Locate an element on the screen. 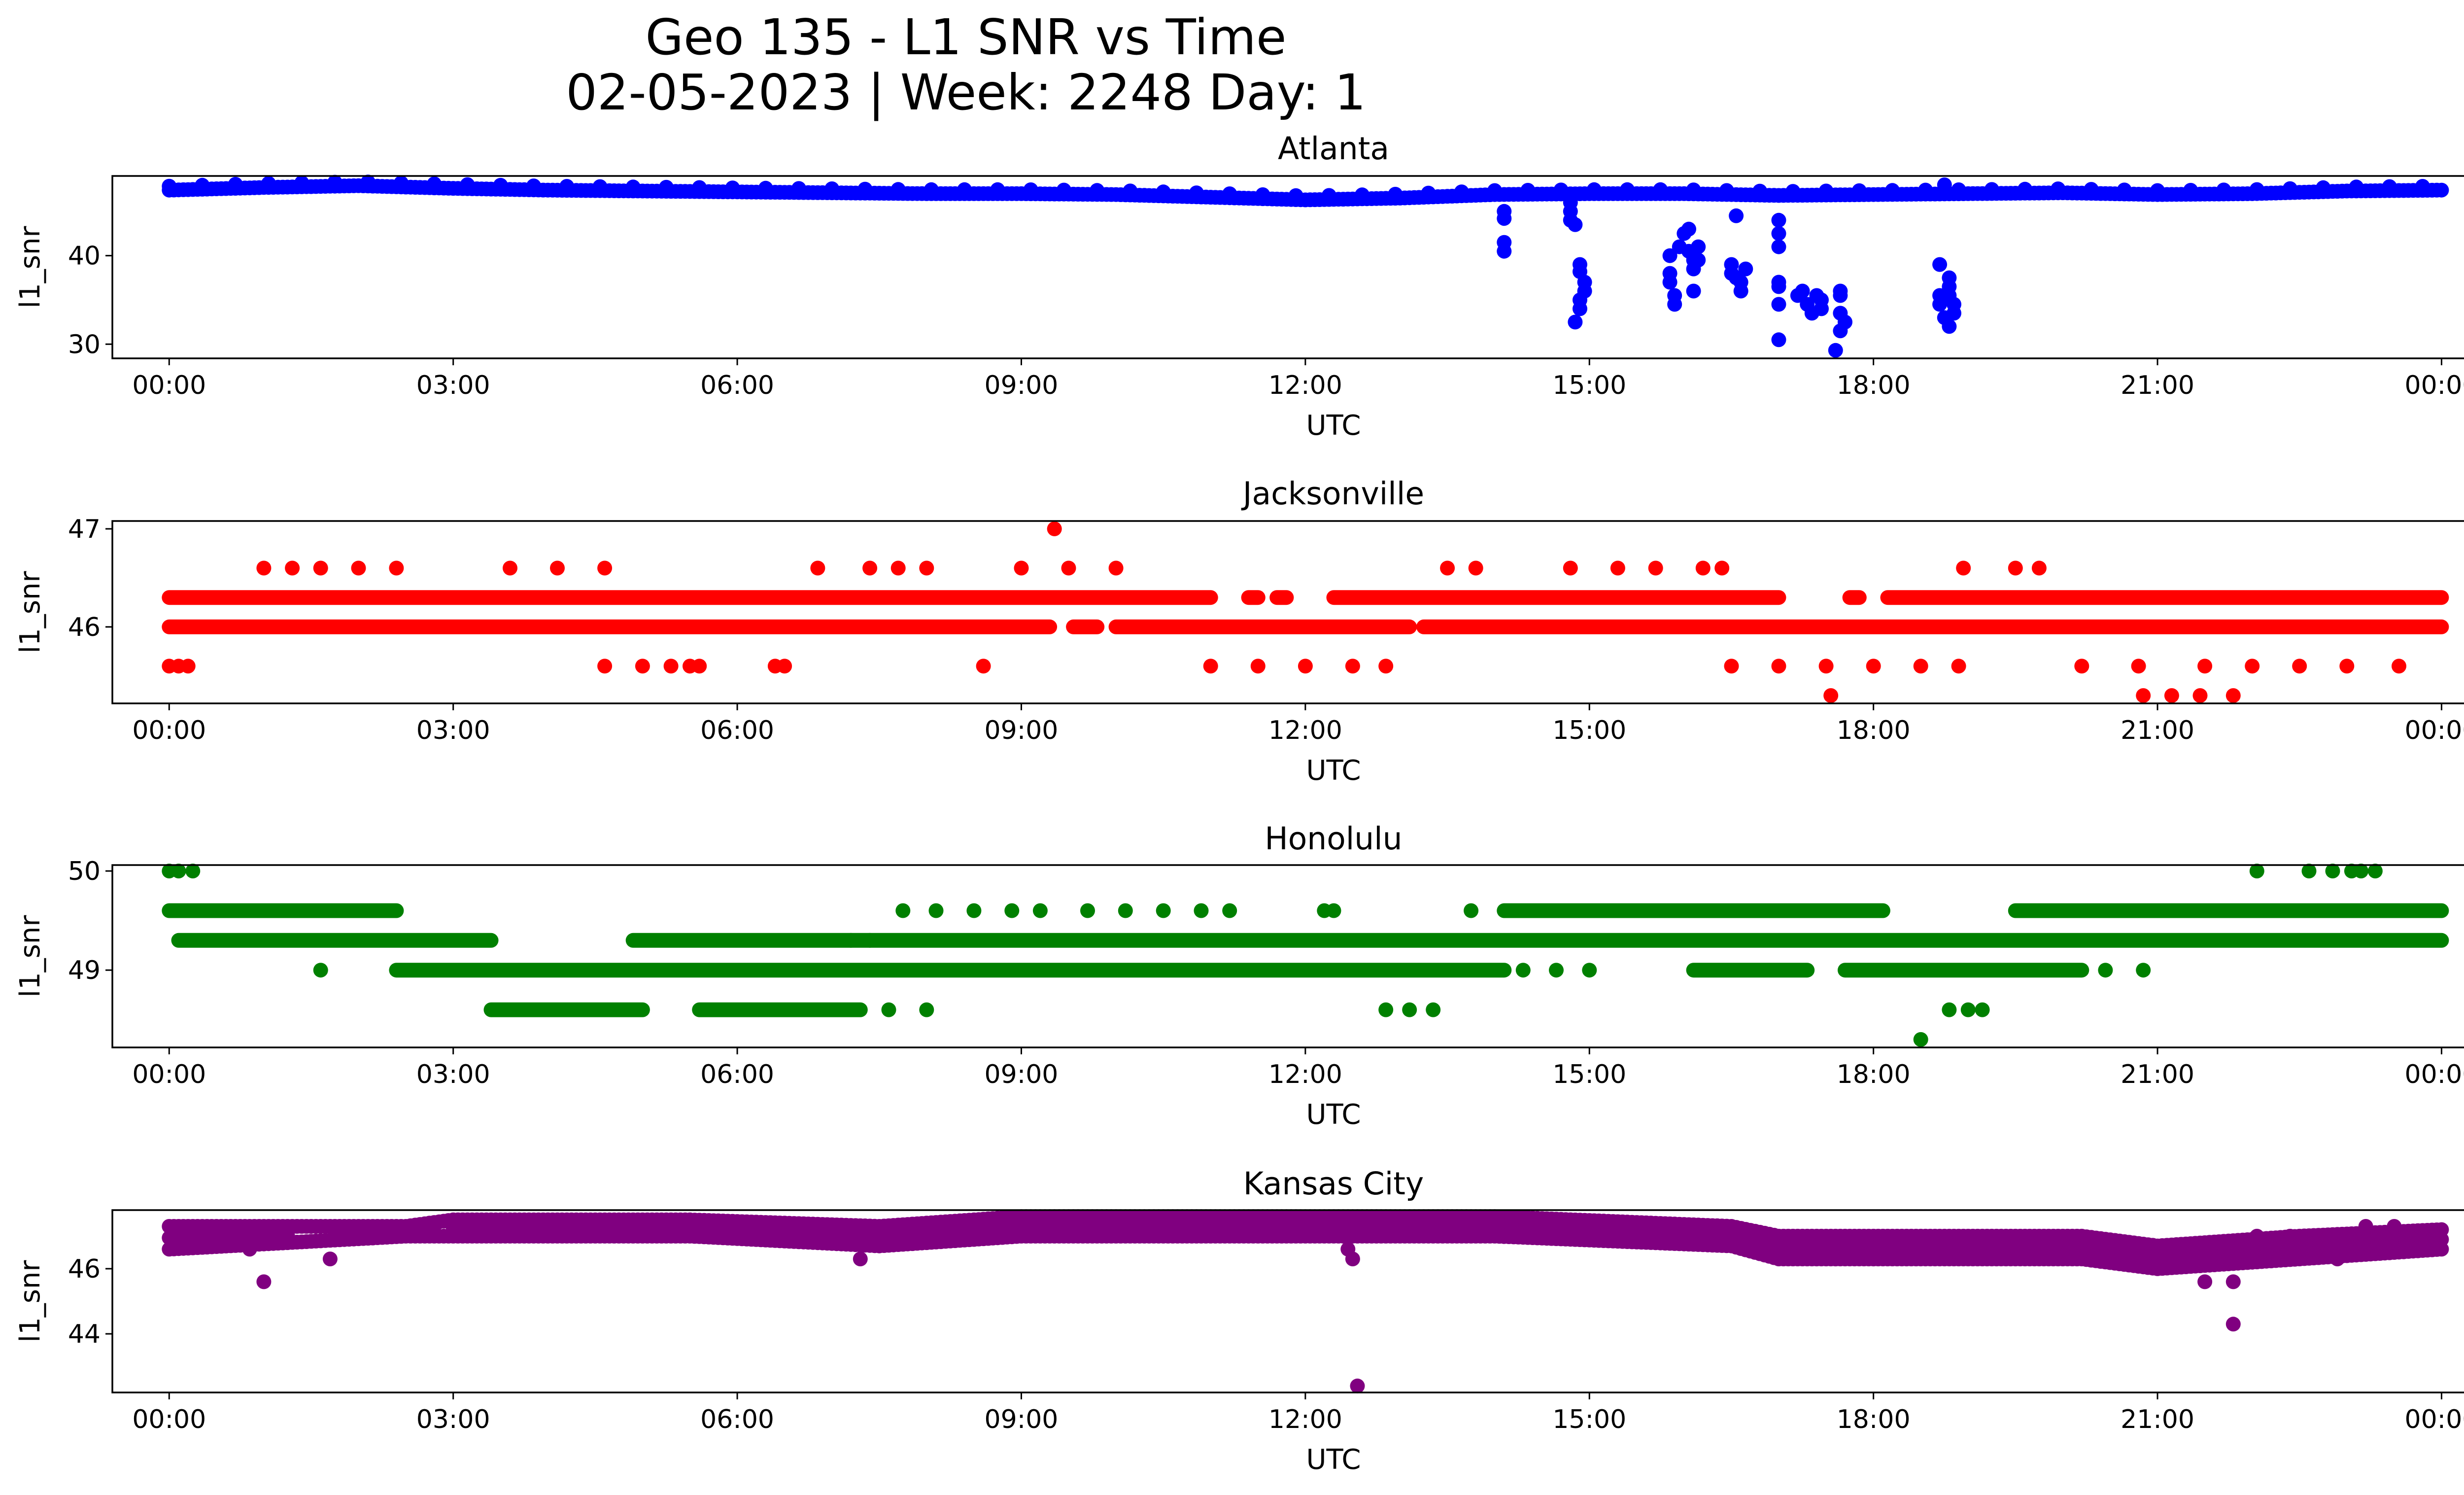 The width and height of the screenshot is (2464, 1495). subplot-title: Honolulu is located at coordinates (1333, 839).